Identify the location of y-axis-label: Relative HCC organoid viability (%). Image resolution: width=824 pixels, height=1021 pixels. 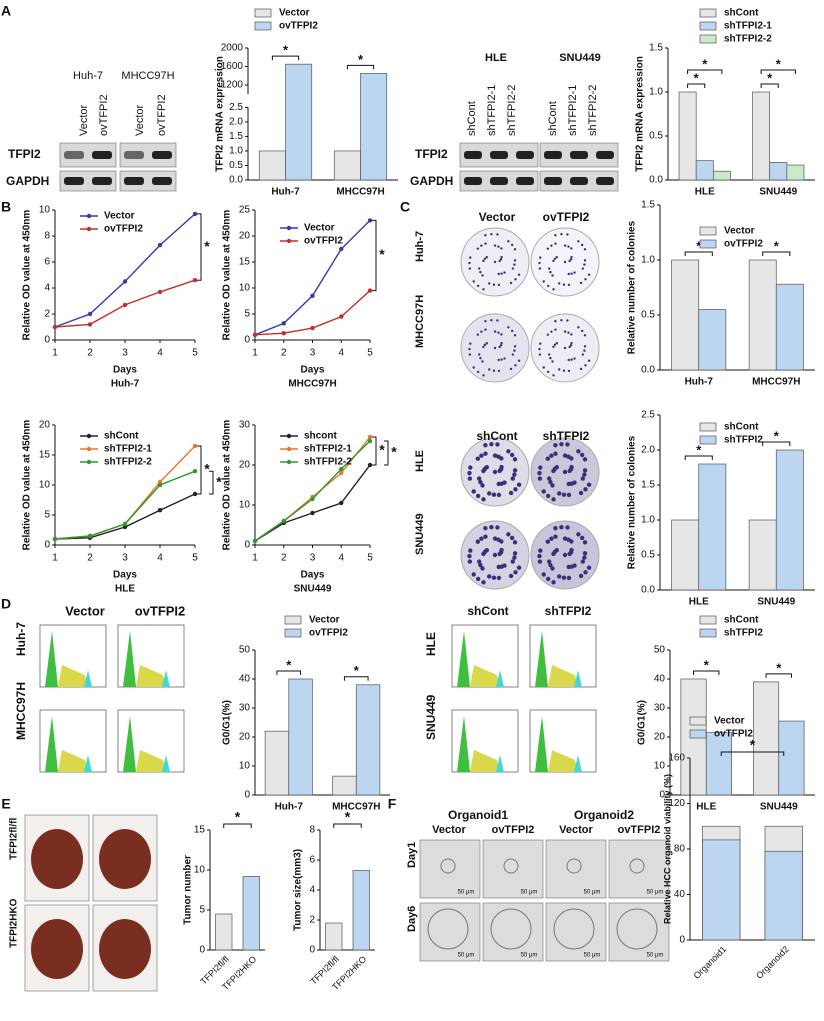
(667, 849).